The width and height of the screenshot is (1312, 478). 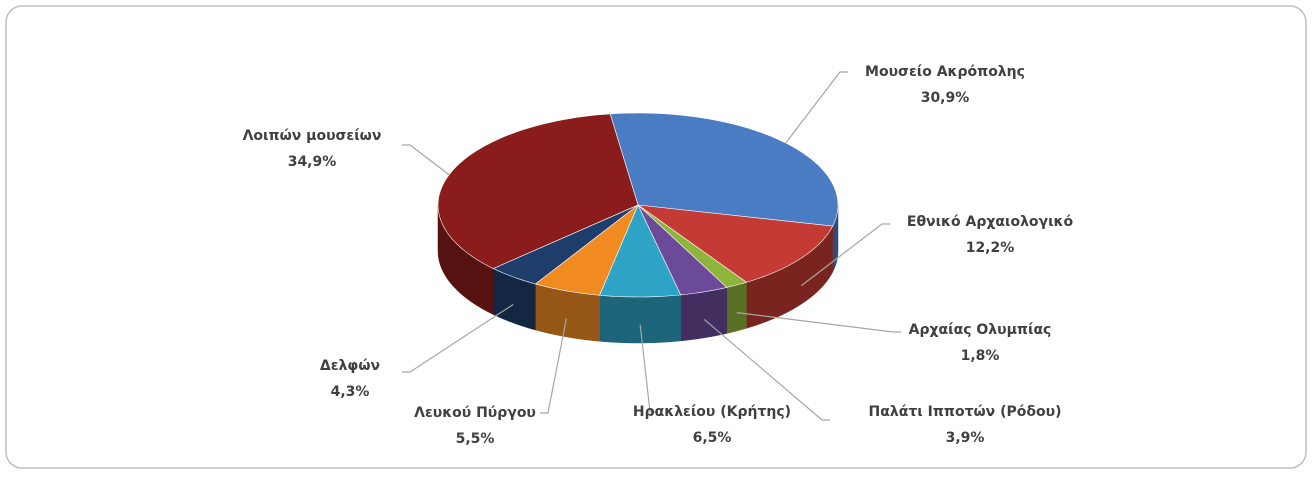 I want to click on pie-sides, so click(x=638, y=274).